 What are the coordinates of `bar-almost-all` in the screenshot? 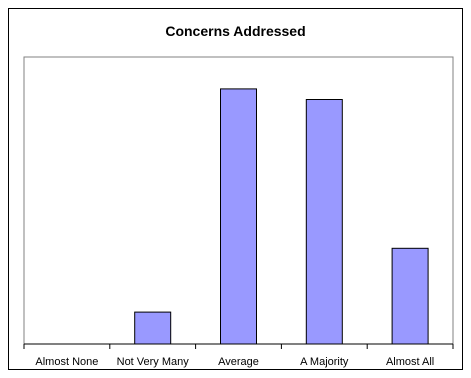 It's located at (410, 296).